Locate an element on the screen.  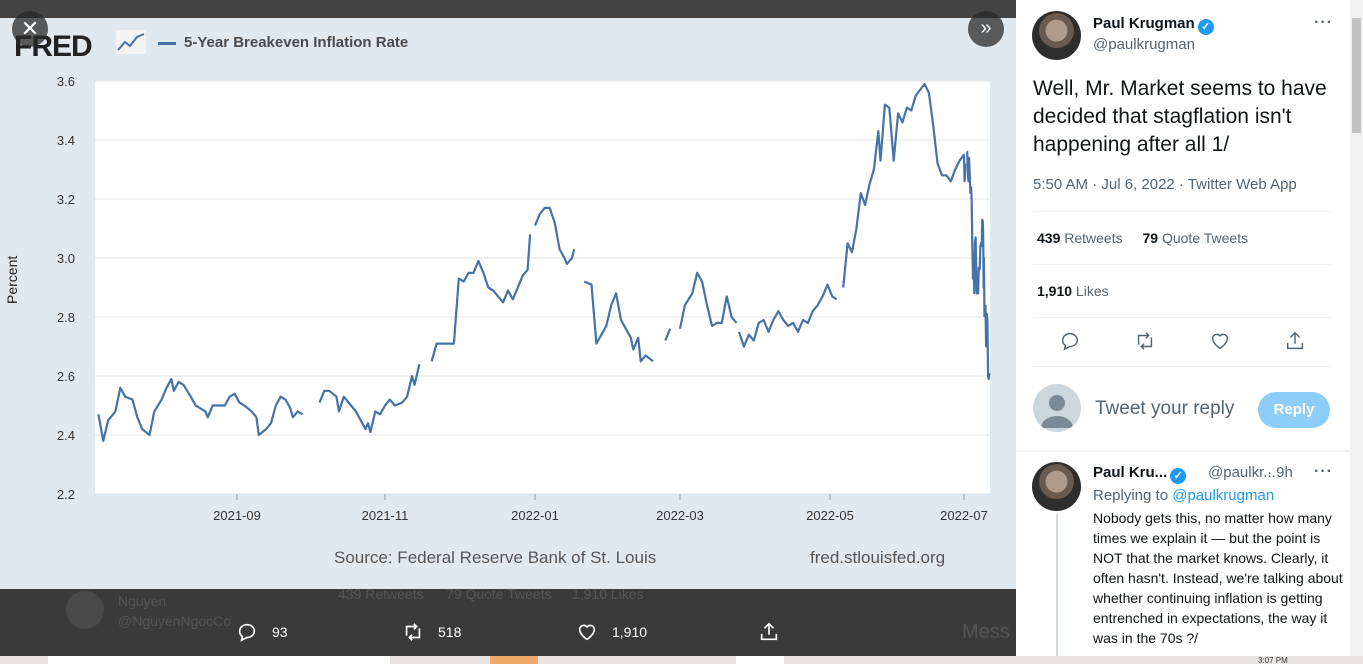
current-user-avatar is located at coordinates (1057, 408).